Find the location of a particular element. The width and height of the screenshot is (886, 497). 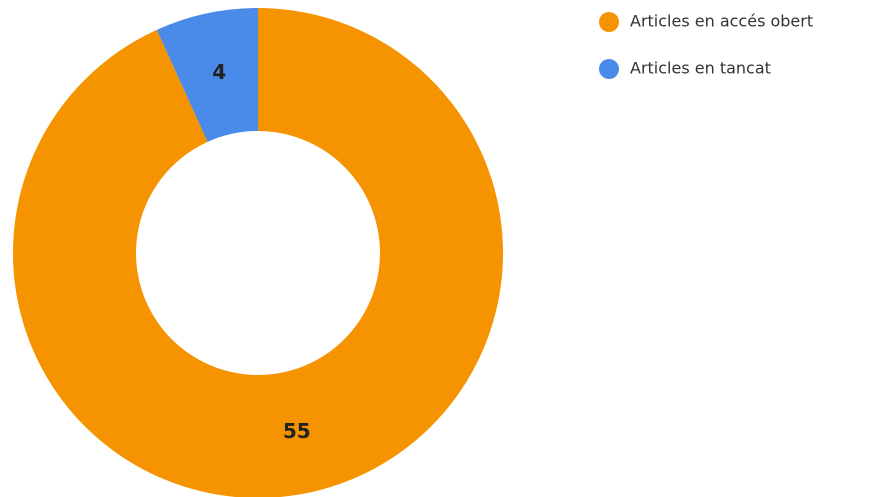

value-label: 4 is located at coordinates (219, 72).